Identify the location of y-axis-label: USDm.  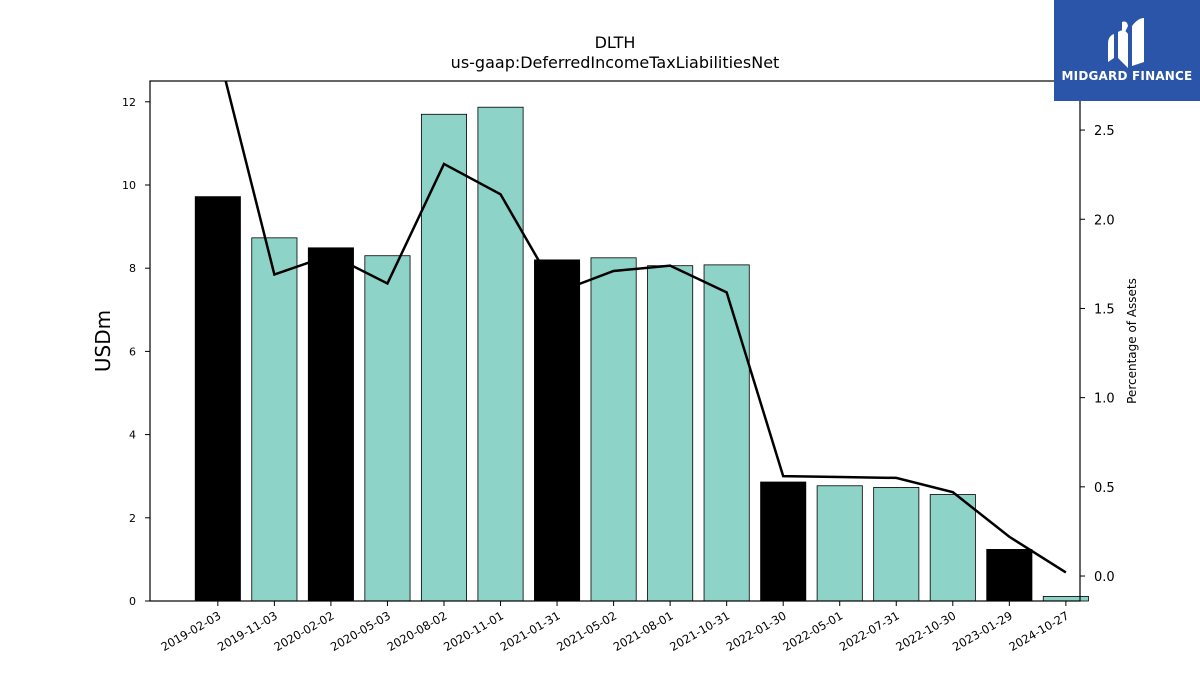
(103, 341).